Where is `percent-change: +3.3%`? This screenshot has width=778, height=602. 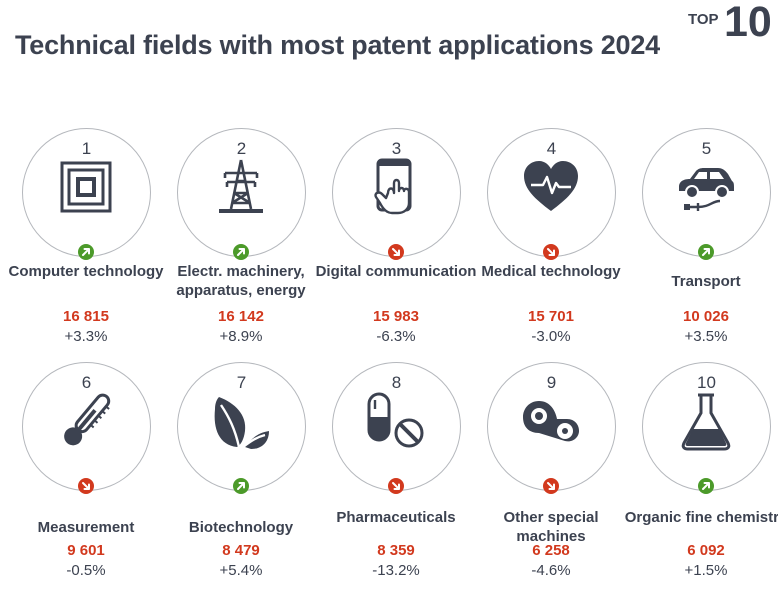
percent-change: +3.3% is located at coordinates (86, 336).